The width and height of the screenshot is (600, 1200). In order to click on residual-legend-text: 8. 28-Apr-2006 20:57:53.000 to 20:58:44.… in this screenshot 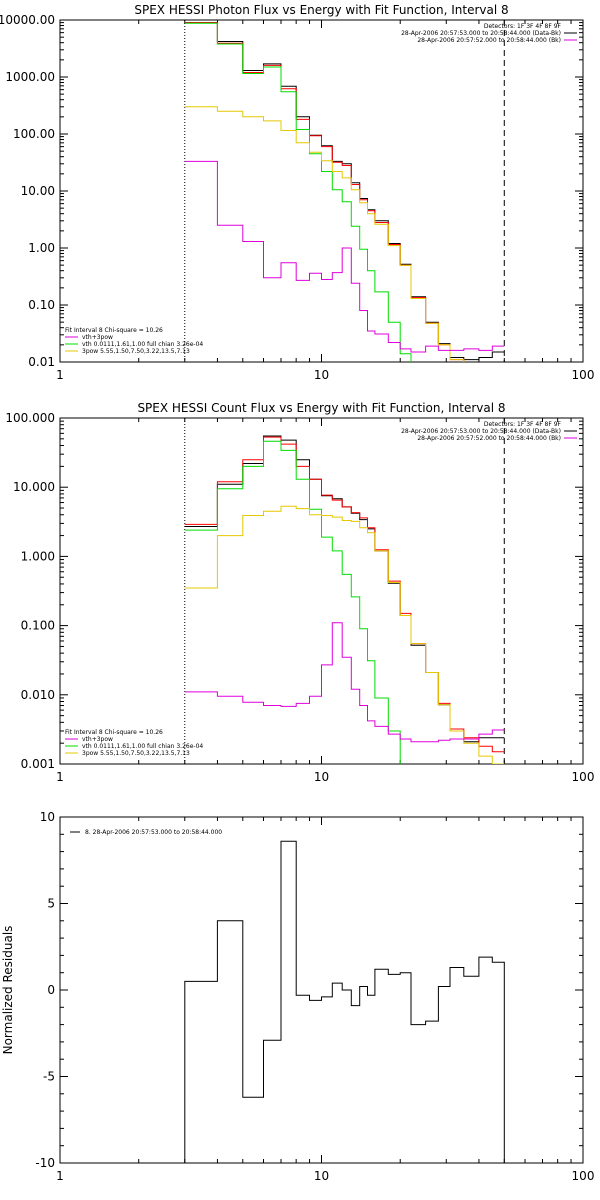, I will do `click(153, 832)`.